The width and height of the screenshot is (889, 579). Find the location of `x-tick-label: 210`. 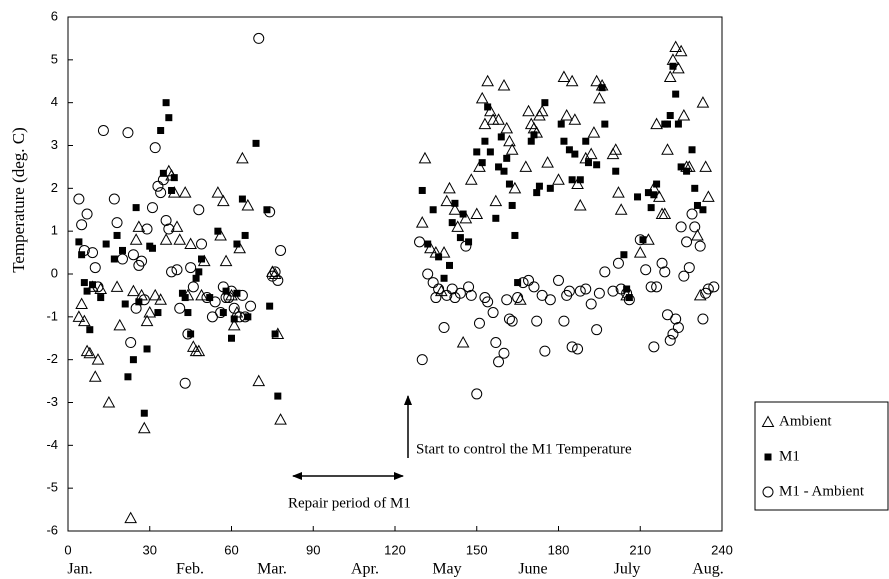

x-tick-label: 210 is located at coordinates (640, 549).